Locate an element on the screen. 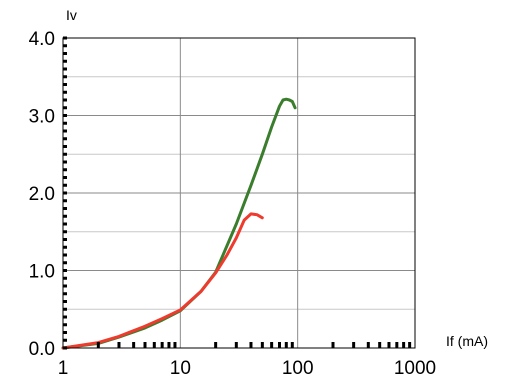 The width and height of the screenshot is (514, 381). x-tick-label: 100 is located at coordinates (298, 368).